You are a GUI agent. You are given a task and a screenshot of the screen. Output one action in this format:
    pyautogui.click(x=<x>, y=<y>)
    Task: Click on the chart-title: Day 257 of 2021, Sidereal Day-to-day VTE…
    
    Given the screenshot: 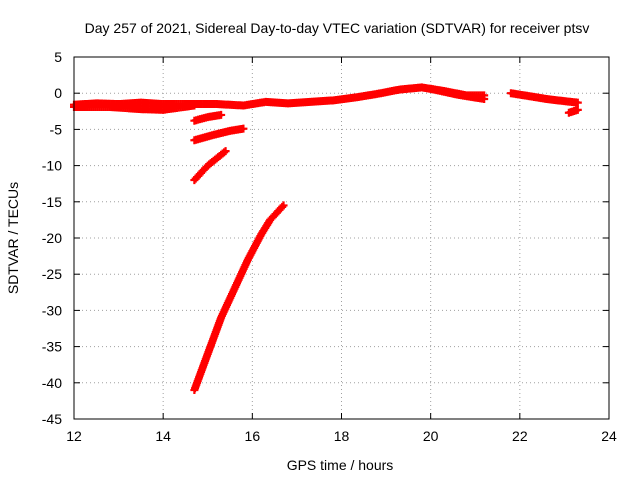 What is the action you would take?
    pyautogui.click(x=337, y=28)
    